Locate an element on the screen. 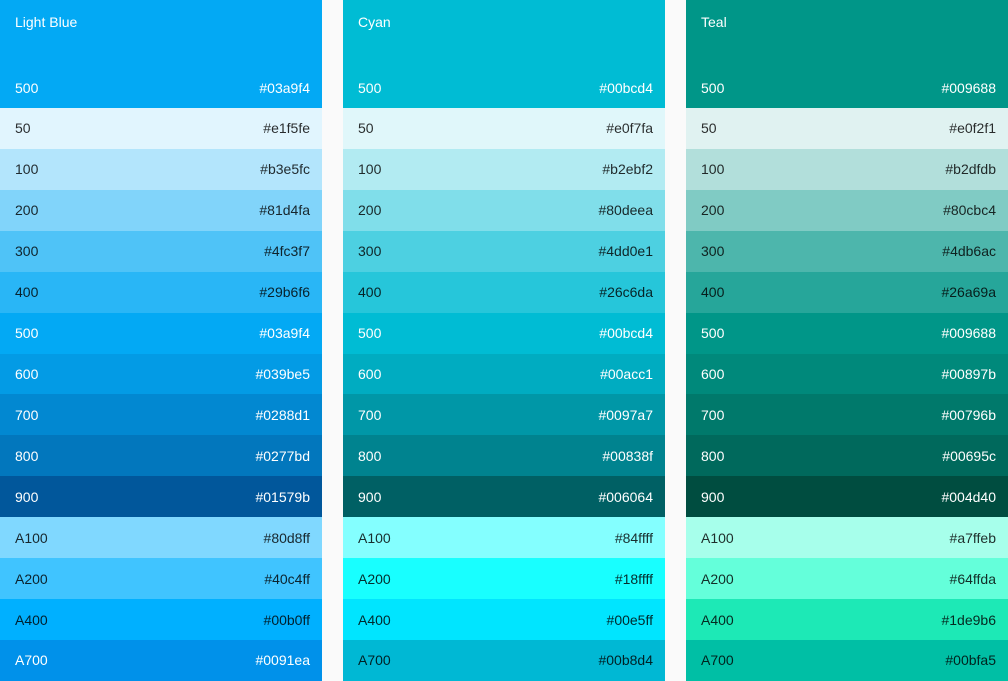 Image resolution: width=1008 pixels, height=681 pixels. swatch-row-cyan-50: 50 #e0f7fa is located at coordinates (504, 128).